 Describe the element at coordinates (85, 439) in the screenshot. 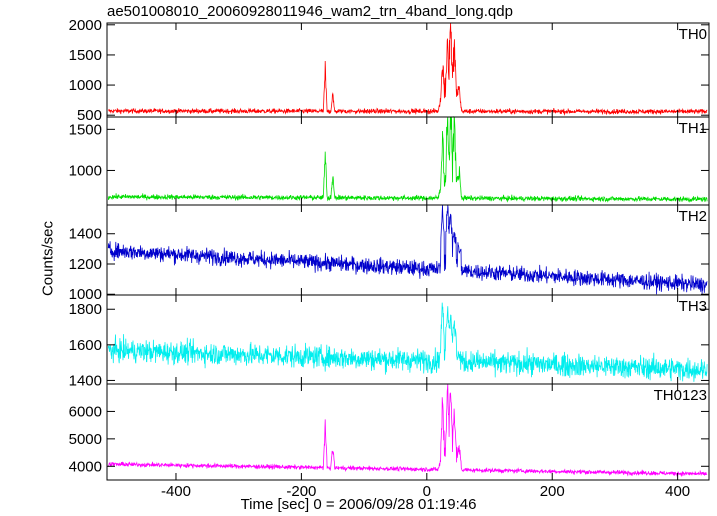

I see `y-tick-label: 5000` at that location.